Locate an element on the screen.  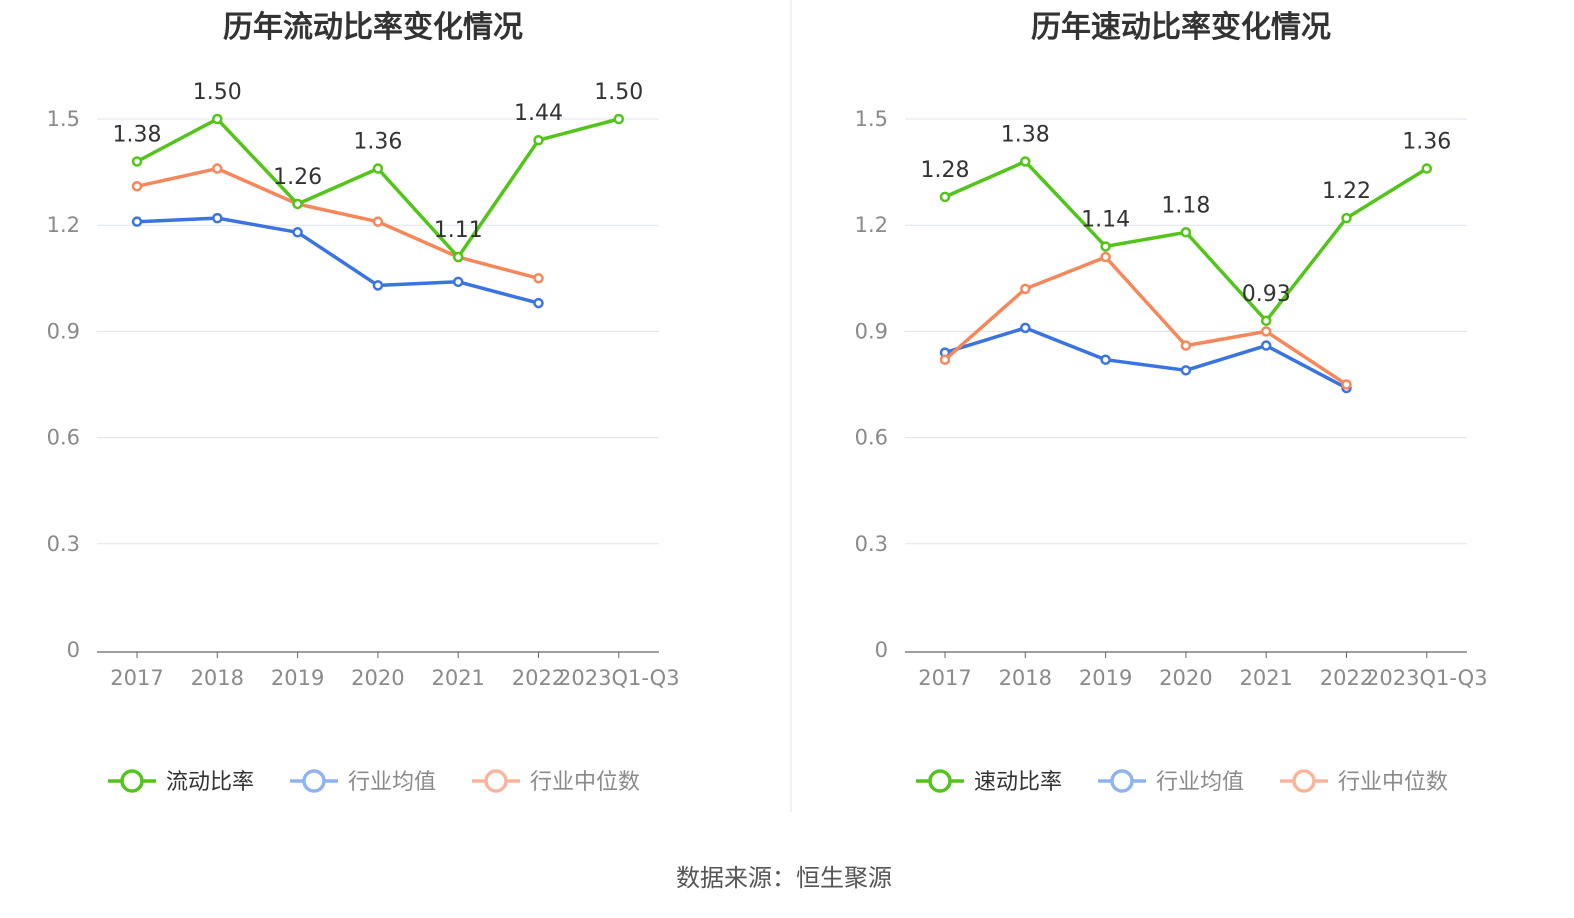
data-label: 1.14 is located at coordinates (1105, 219).